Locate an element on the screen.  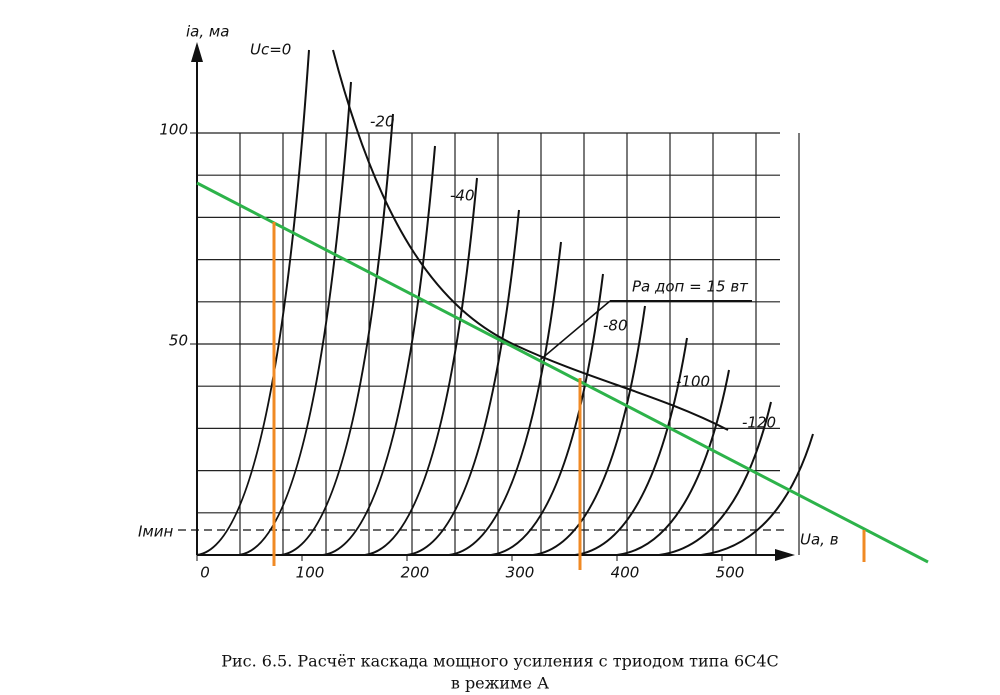
x-tick-label: 500 is located at coordinates (730, 573).